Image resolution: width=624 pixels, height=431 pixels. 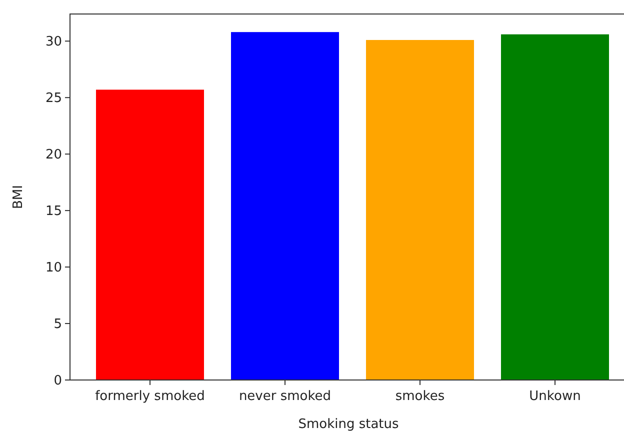 What do you see at coordinates (555, 396) in the screenshot?
I see `x-tick-label: Unkown` at bounding box center [555, 396].